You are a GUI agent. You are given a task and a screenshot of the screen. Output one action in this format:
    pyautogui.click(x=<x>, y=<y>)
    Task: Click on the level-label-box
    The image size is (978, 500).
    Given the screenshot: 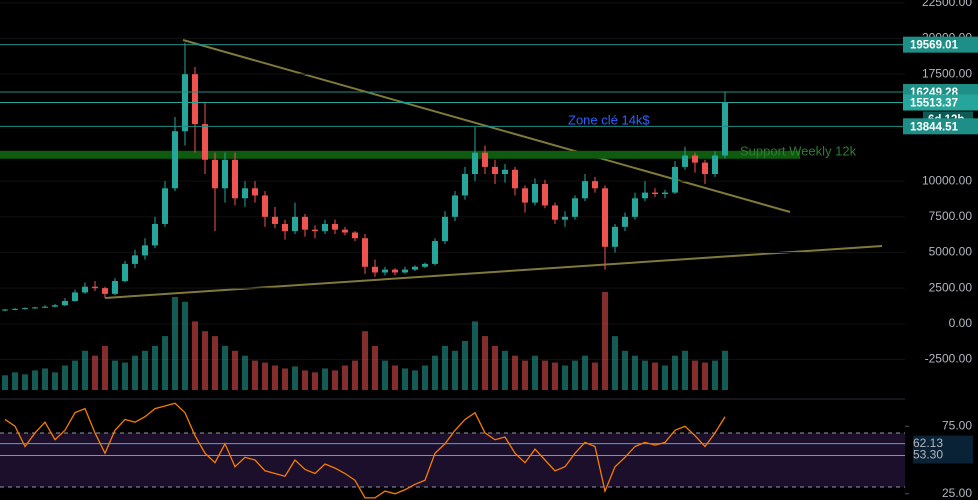 What is the action you would take?
    pyautogui.click(x=940, y=102)
    